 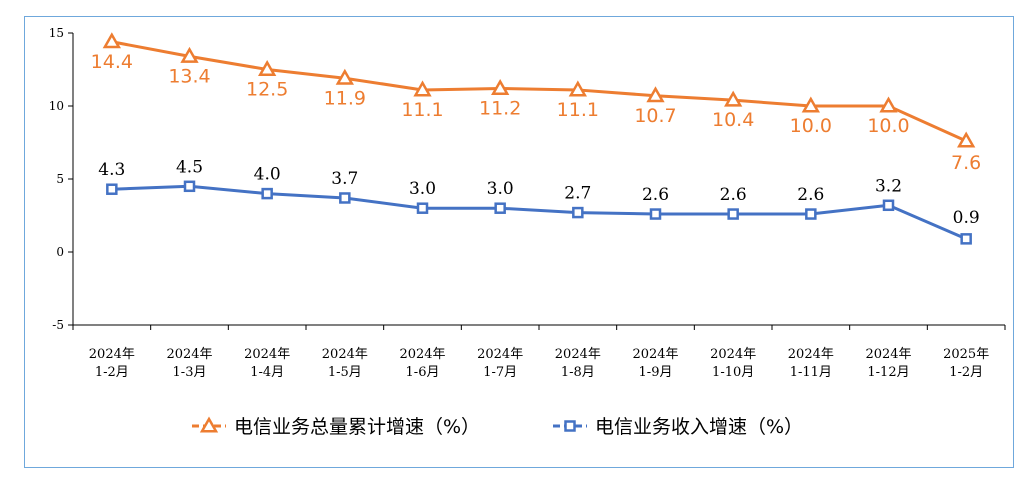 I want to click on legend-item-telecom-volume: 电信业务总量累计增速（%）, so click(x=336, y=427).